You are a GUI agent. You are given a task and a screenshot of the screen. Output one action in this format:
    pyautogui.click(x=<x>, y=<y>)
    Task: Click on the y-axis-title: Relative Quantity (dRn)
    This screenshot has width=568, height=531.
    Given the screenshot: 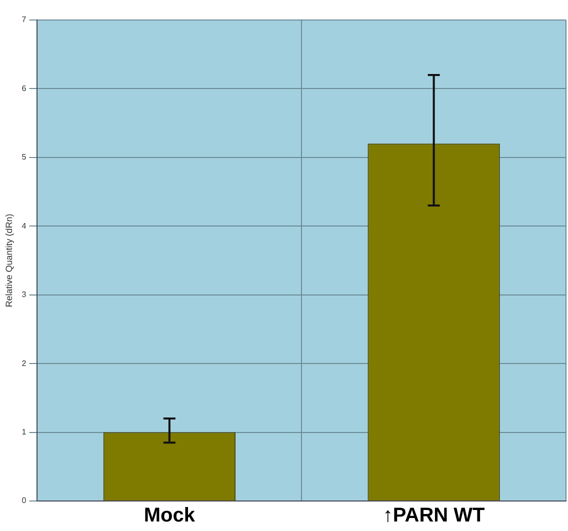 What is the action you would take?
    pyautogui.click(x=9, y=261)
    